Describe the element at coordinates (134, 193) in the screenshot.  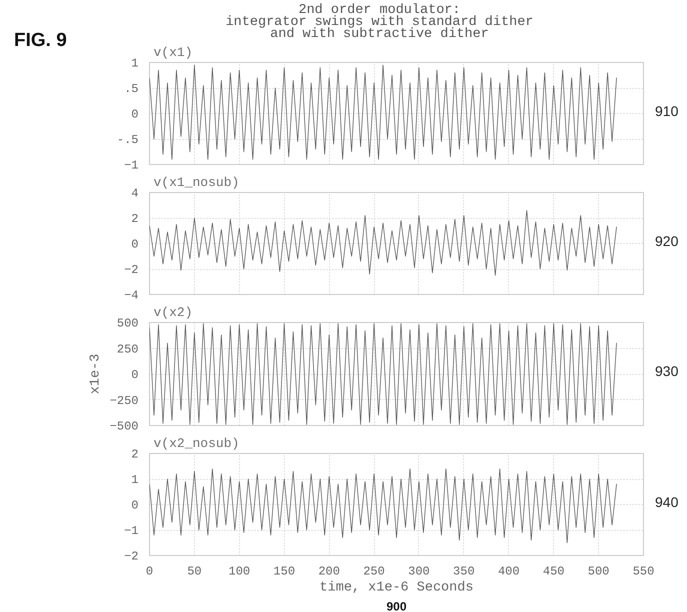
I see `y-tick-label: 4` at that location.